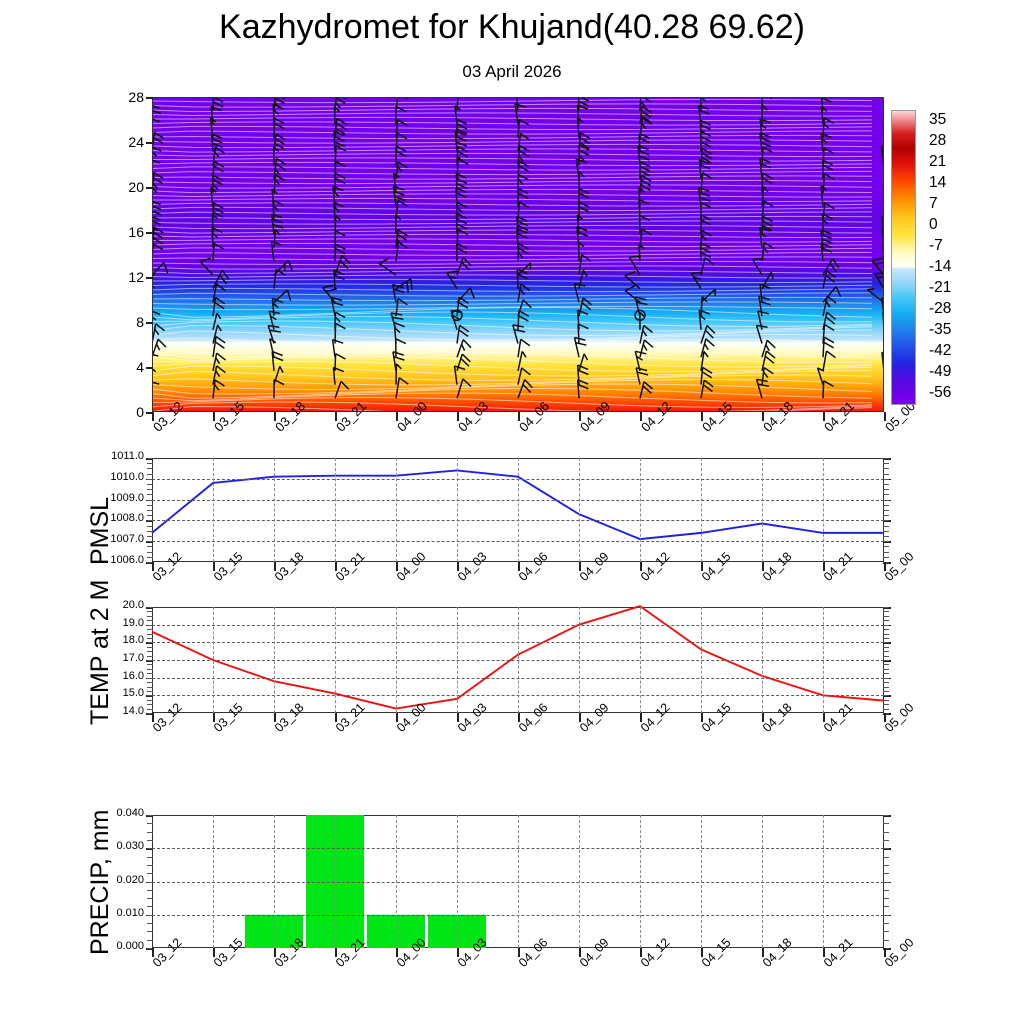  Describe the element at coordinates (130, 946) in the screenshot. I see `y-tick-label: 0.000` at that location.